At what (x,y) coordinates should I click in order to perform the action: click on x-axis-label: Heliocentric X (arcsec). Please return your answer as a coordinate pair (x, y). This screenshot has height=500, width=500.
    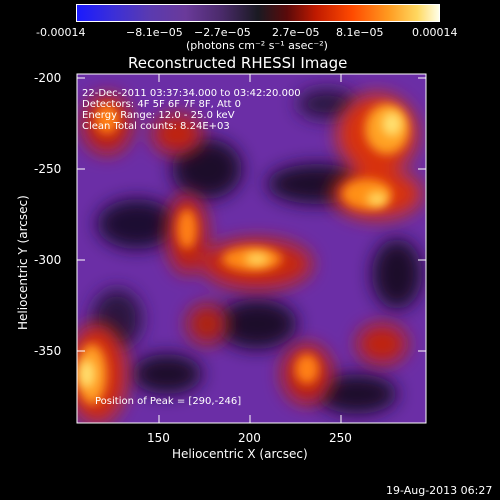
    Looking at the image, I should click on (240, 454).